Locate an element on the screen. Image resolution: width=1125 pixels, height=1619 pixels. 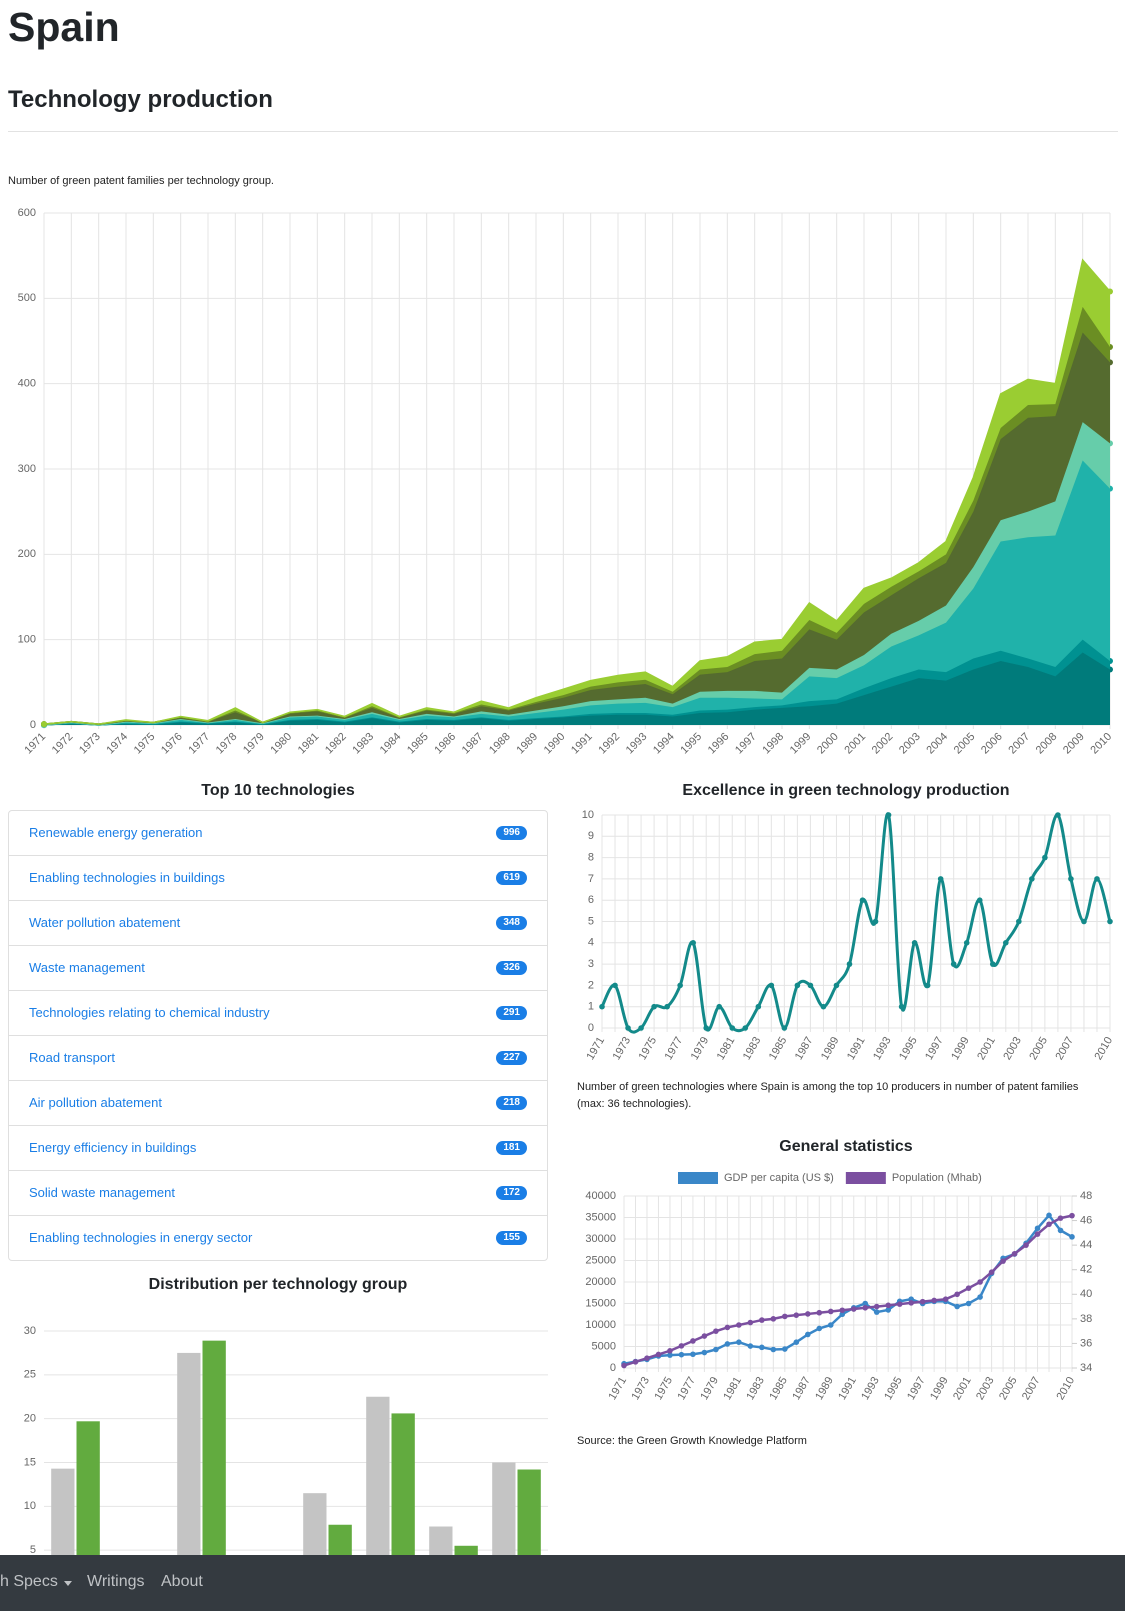
y-tick-label: 300 is located at coordinates (27, 469).